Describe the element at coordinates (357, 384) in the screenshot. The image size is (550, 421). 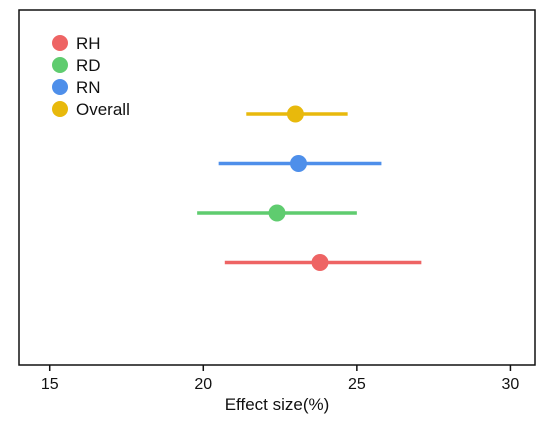
I see `x-tick-label-2: 25` at that location.